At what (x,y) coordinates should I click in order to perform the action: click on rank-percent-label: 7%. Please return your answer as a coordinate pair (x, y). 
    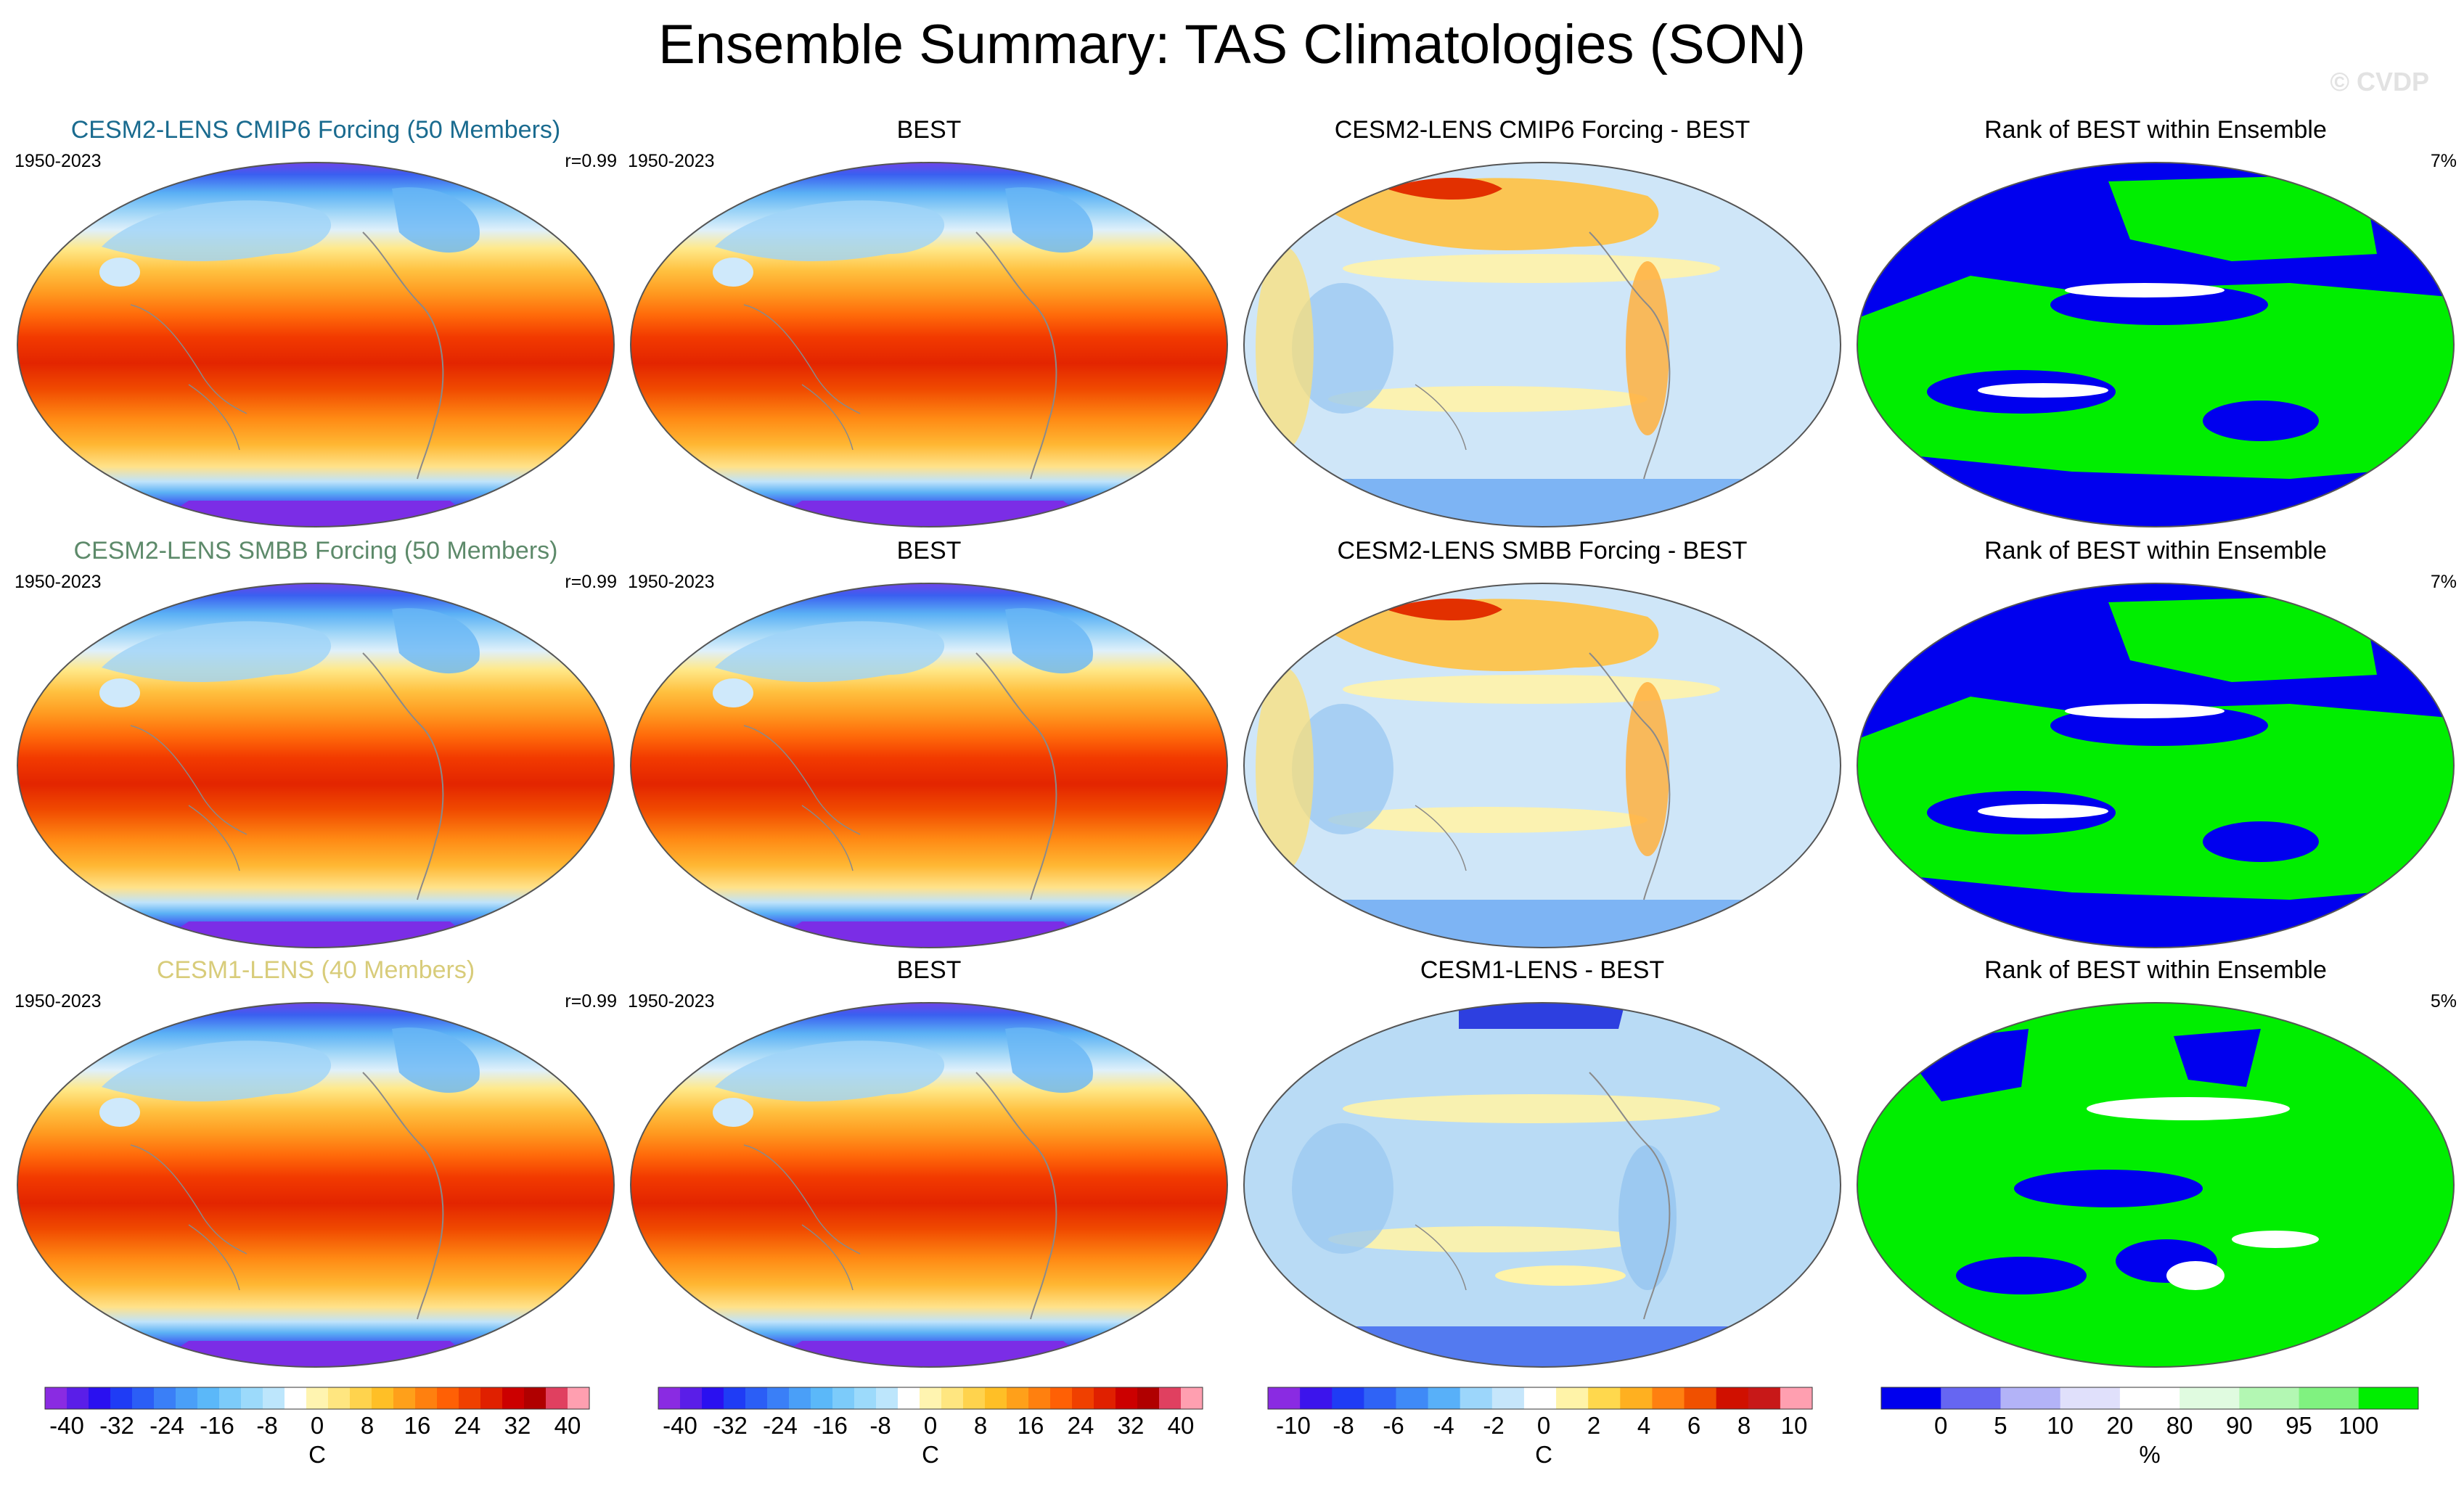
    Looking at the image, I should click on (2443, 161).